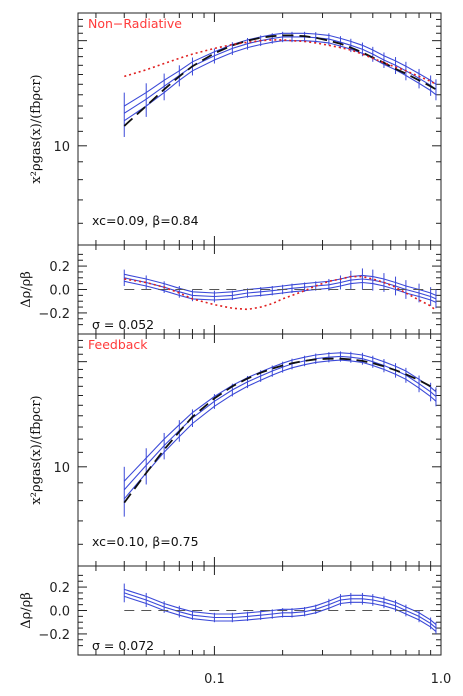 The width and height of the screenshot is (463, 696). I want to click on x-tick-label: 1.0, so click(441, 679).